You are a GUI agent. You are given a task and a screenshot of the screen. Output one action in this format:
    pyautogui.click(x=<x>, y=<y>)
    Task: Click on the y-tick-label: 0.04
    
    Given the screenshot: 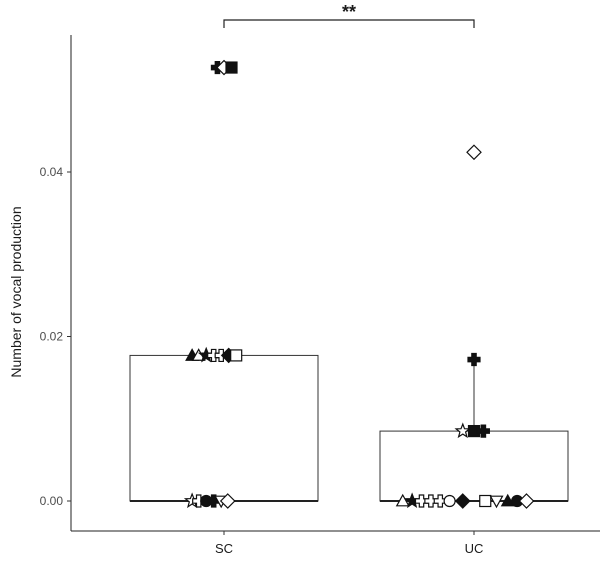 What is the action you would take?
    pyautogui.click(x=52, y=172)
    